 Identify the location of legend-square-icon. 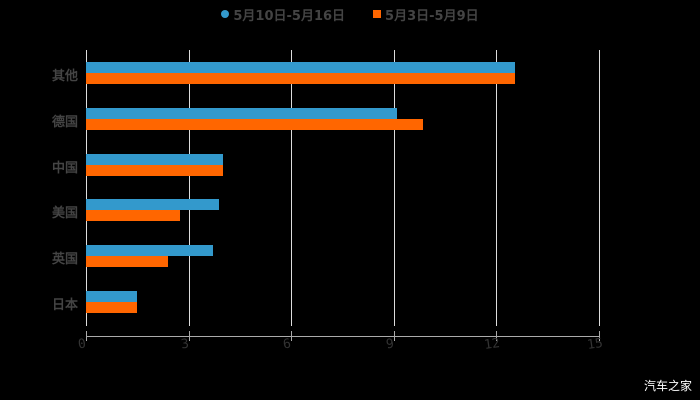
(377, 14).